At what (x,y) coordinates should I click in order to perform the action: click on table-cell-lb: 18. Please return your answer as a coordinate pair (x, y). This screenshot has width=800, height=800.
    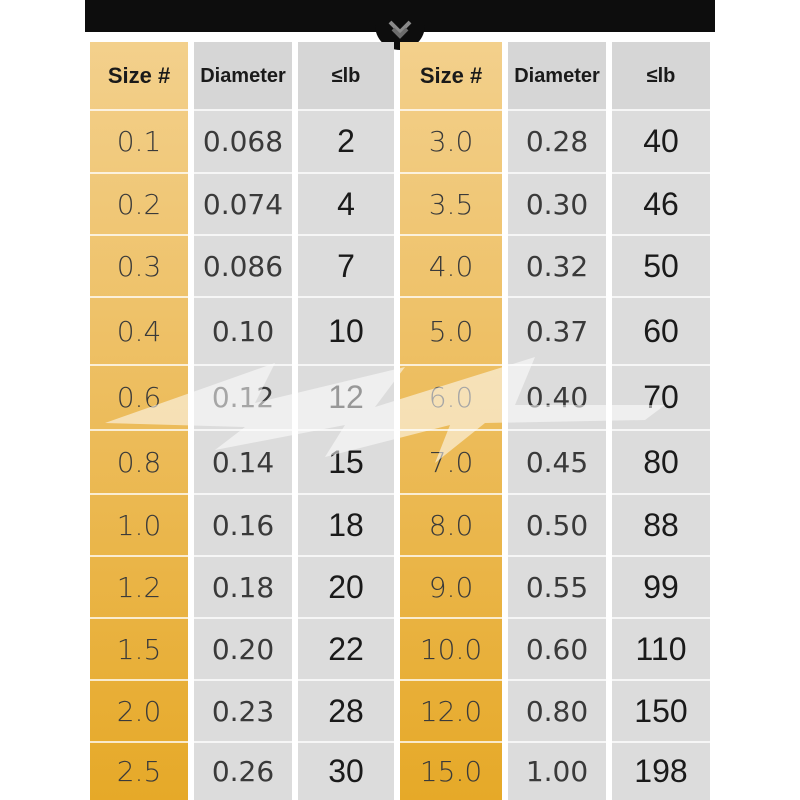
    Looking at the image, I should click on (346, 524).